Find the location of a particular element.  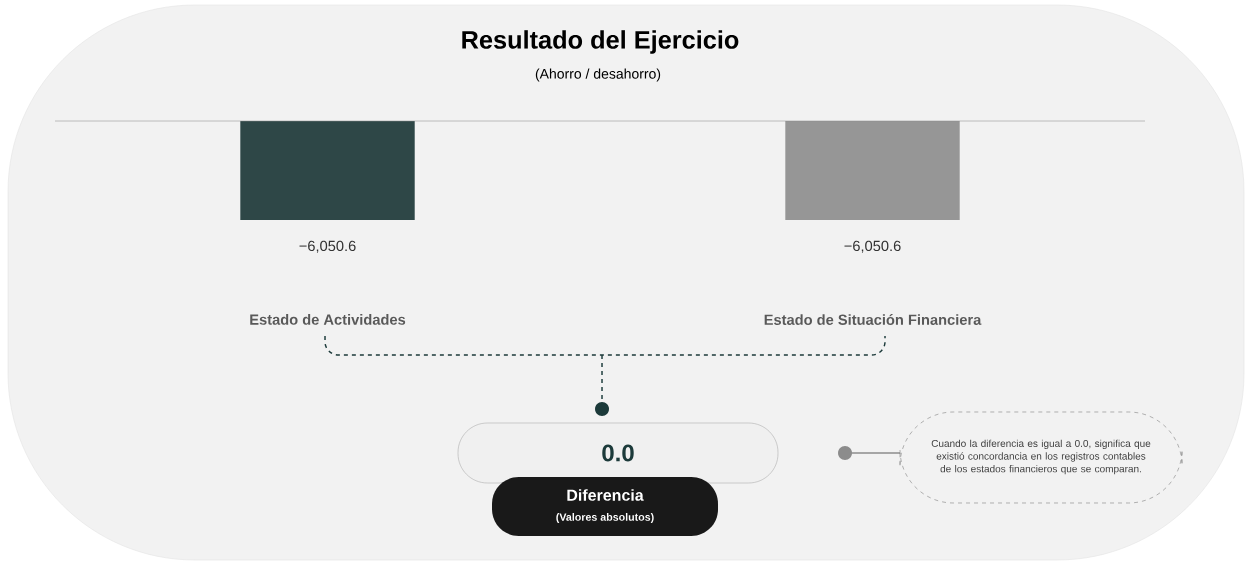

text: (Valores absolutos) is located at coordinates (605, 518).